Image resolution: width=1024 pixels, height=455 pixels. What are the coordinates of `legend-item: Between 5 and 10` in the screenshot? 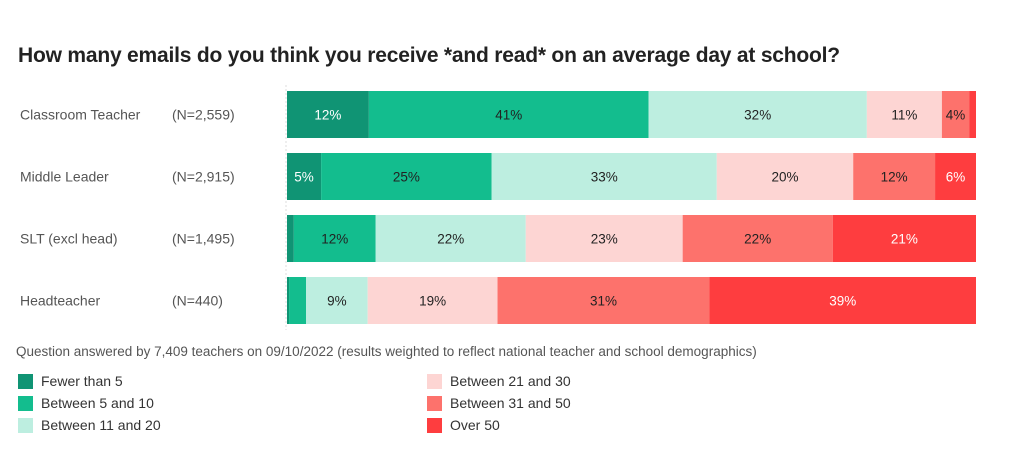 It's located at (86, 403).